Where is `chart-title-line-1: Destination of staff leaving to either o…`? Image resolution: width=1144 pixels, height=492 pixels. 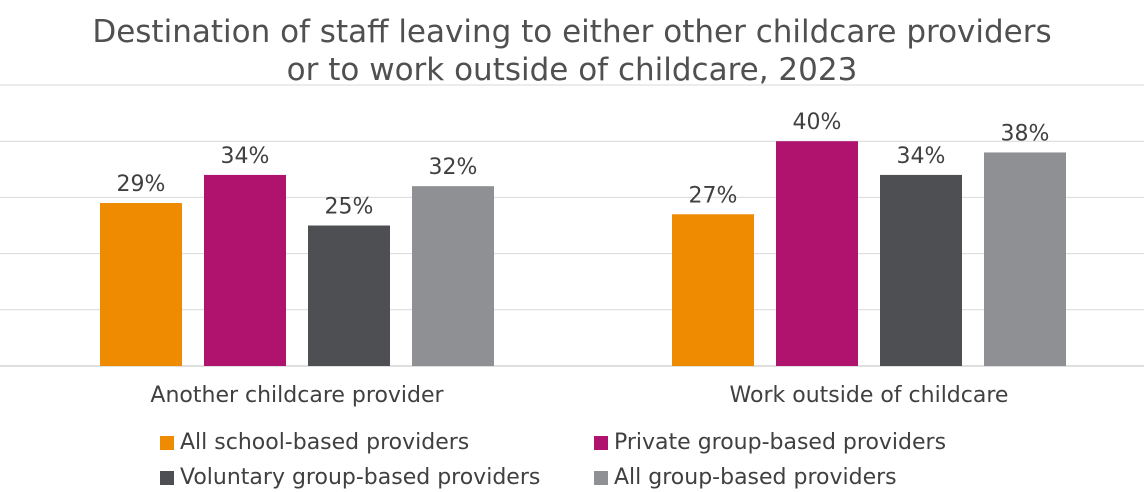 chart-title-line-1: Destination of staff leaving to either o… is located at coordinates (572, 32).